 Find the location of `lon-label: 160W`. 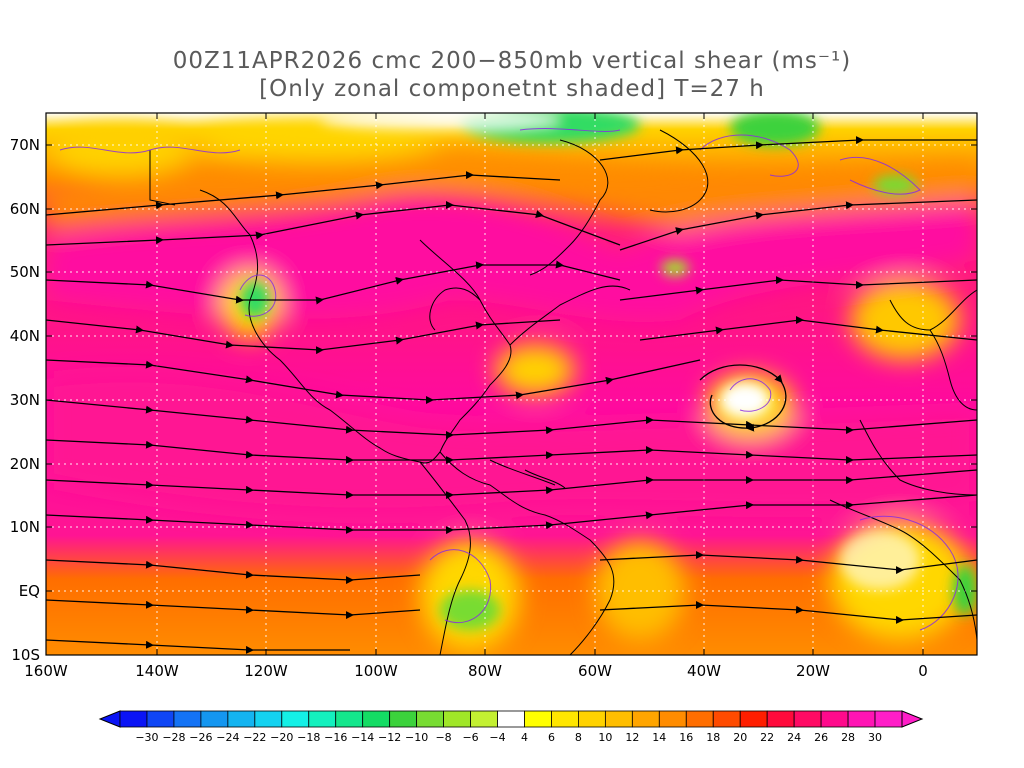

lon-label: 160W is located at coordinates (46, 671).